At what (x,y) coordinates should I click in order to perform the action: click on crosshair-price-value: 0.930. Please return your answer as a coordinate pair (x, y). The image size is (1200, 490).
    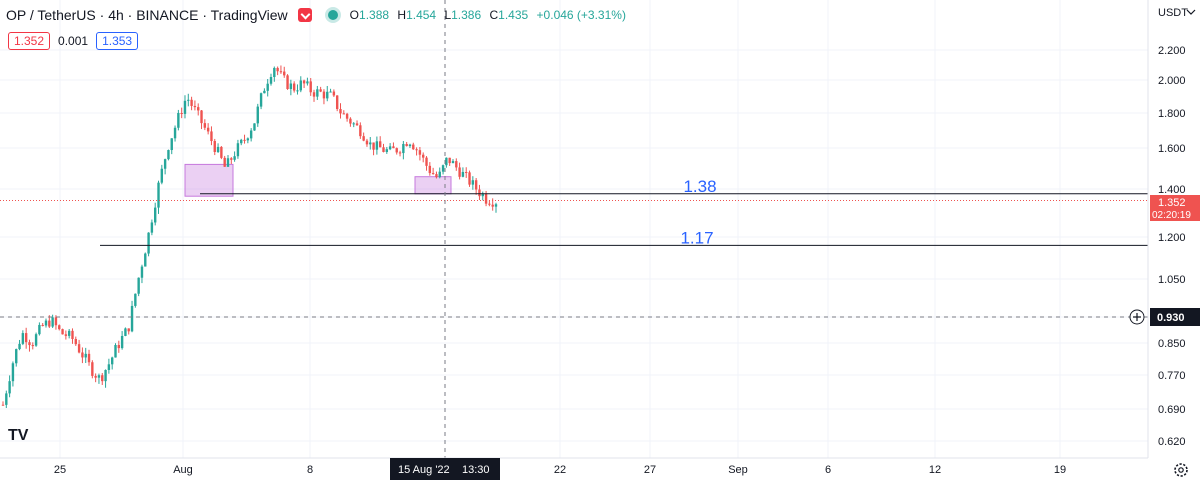
    Looking at the image, I should click on (1171, 318).